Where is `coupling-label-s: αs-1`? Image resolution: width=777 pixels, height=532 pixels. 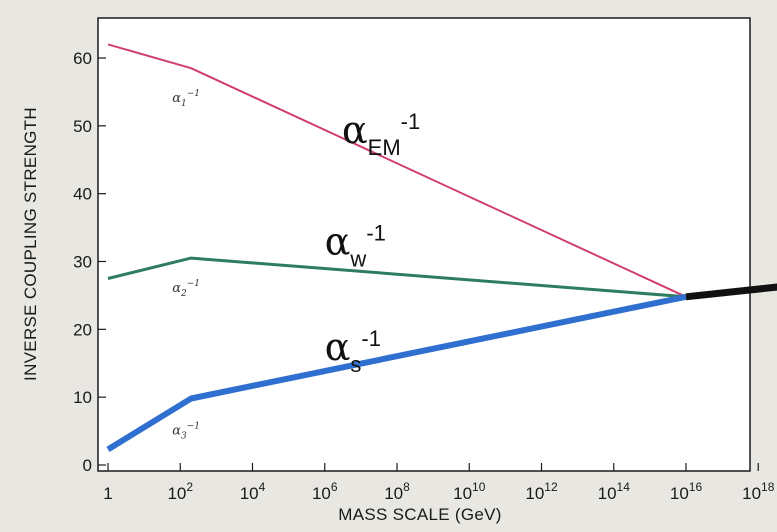 coupling-label-s: αs-1 is located at coordinates (353, 351).